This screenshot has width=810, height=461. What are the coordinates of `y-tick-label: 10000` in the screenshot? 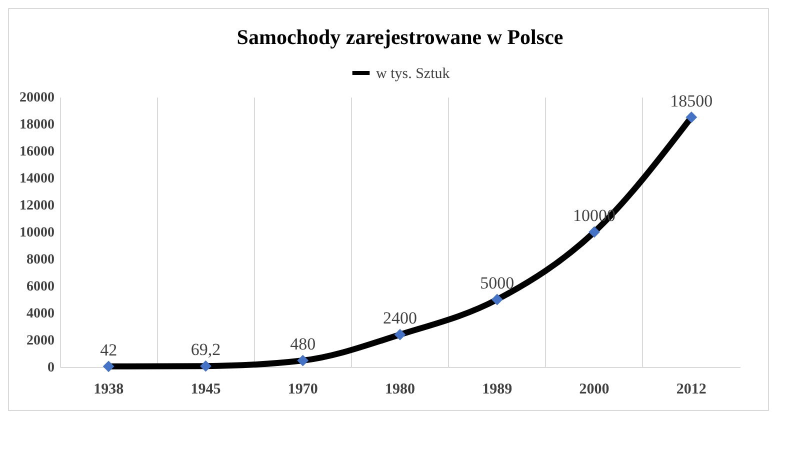 It's located at (37, 233).